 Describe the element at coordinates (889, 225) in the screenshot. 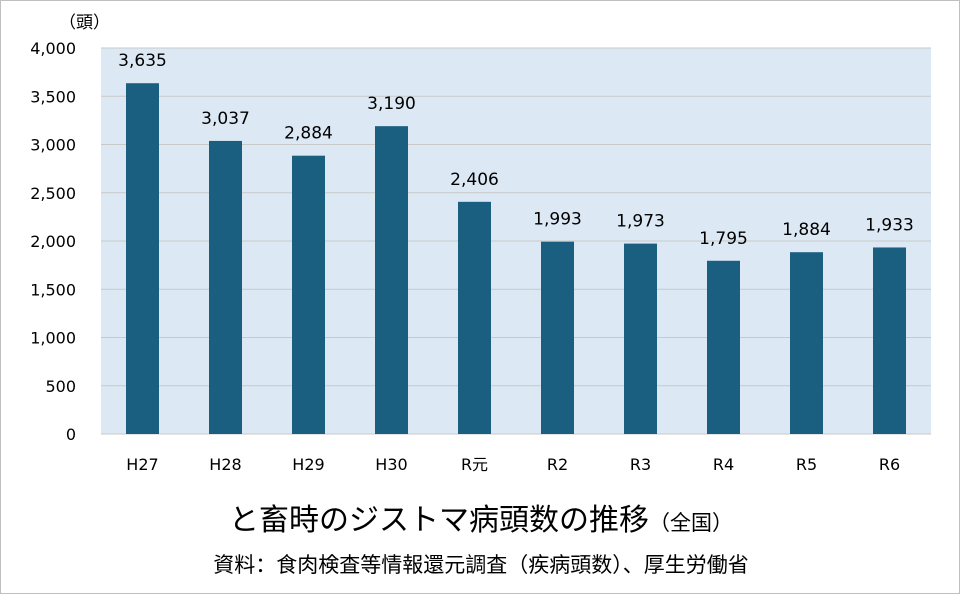

I see `data-label: 1,933` at that location.